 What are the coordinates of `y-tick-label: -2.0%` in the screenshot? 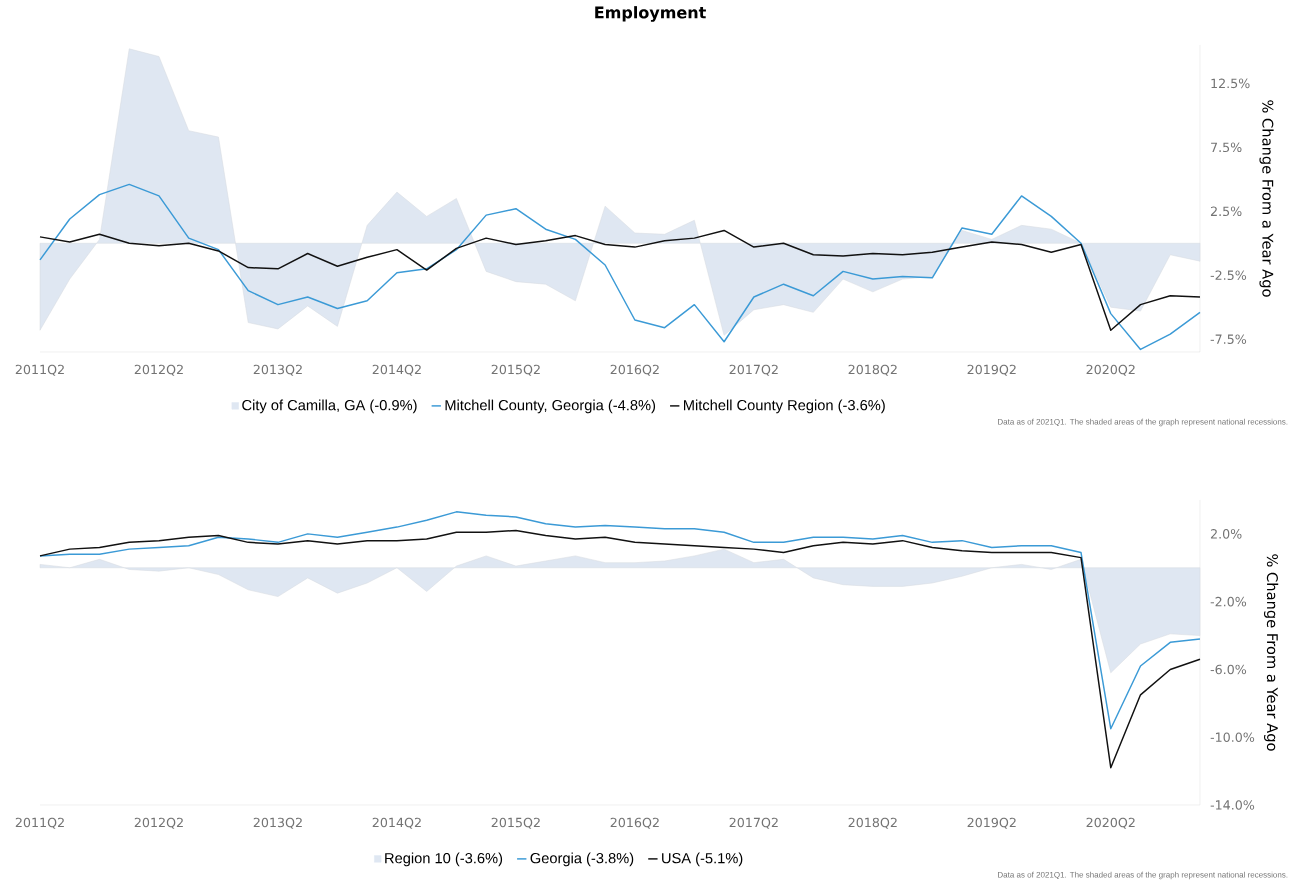 It's located at (1228, 601).